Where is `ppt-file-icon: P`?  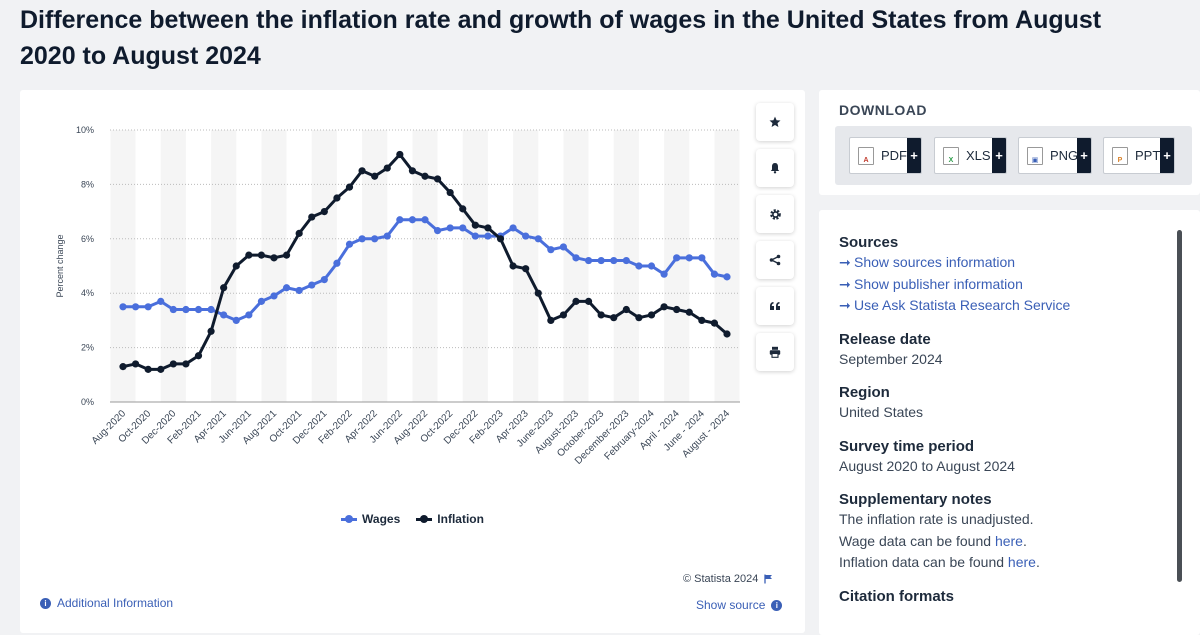
ppt-file-icon: P is located at coordinates (1120, 155).